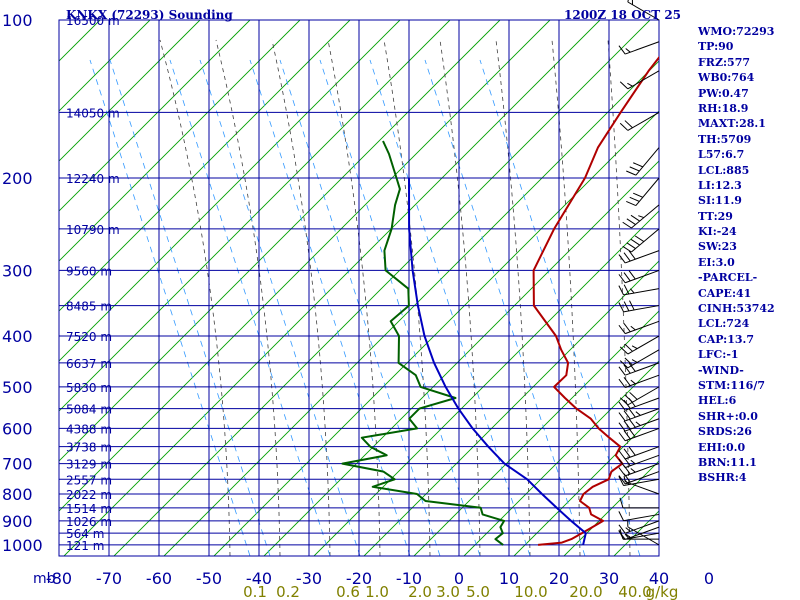  Describe the element at coordinates (409, 578) in the screenshot. I see `temperature-tick-label: -10` at that location.